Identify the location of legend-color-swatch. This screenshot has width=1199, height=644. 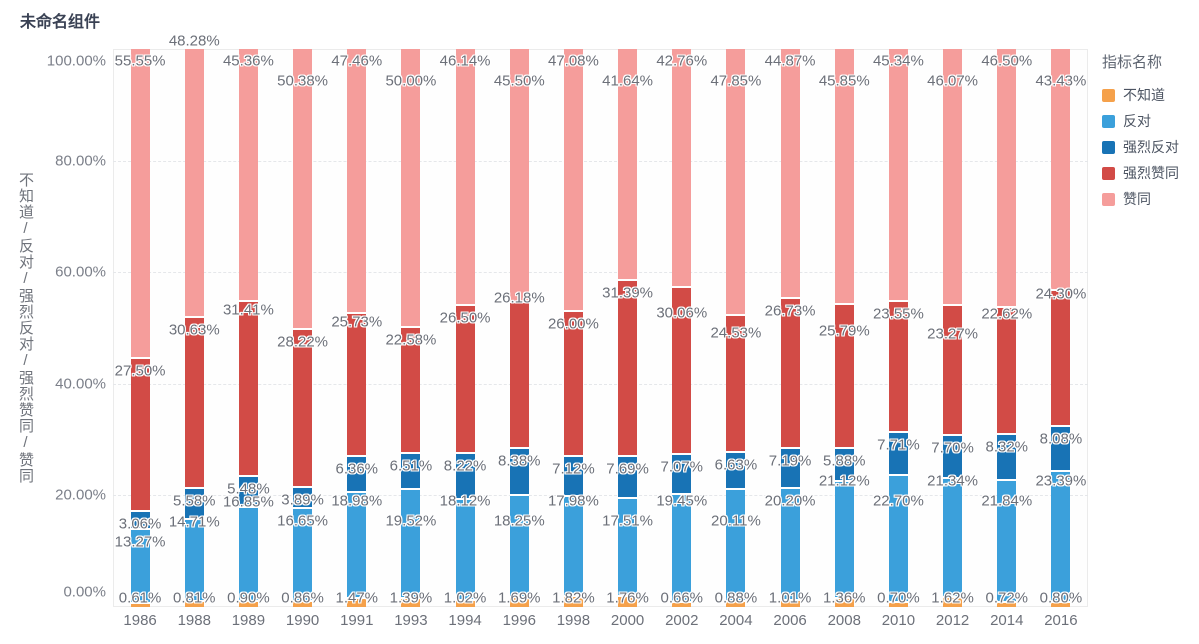
(1108, 173).